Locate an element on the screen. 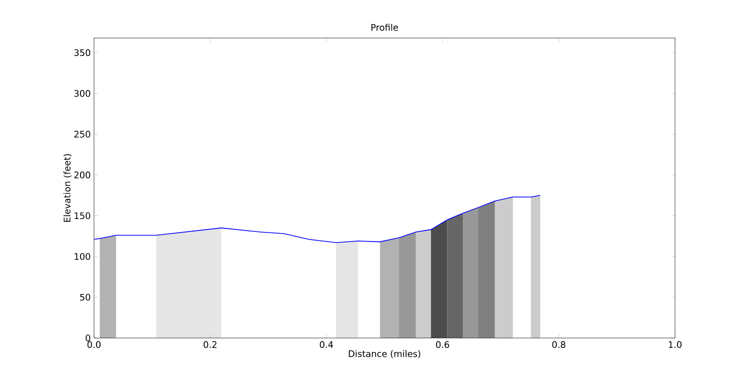 This screenshot has height=375, width=750. line-series is located at coordinates (317, 219).